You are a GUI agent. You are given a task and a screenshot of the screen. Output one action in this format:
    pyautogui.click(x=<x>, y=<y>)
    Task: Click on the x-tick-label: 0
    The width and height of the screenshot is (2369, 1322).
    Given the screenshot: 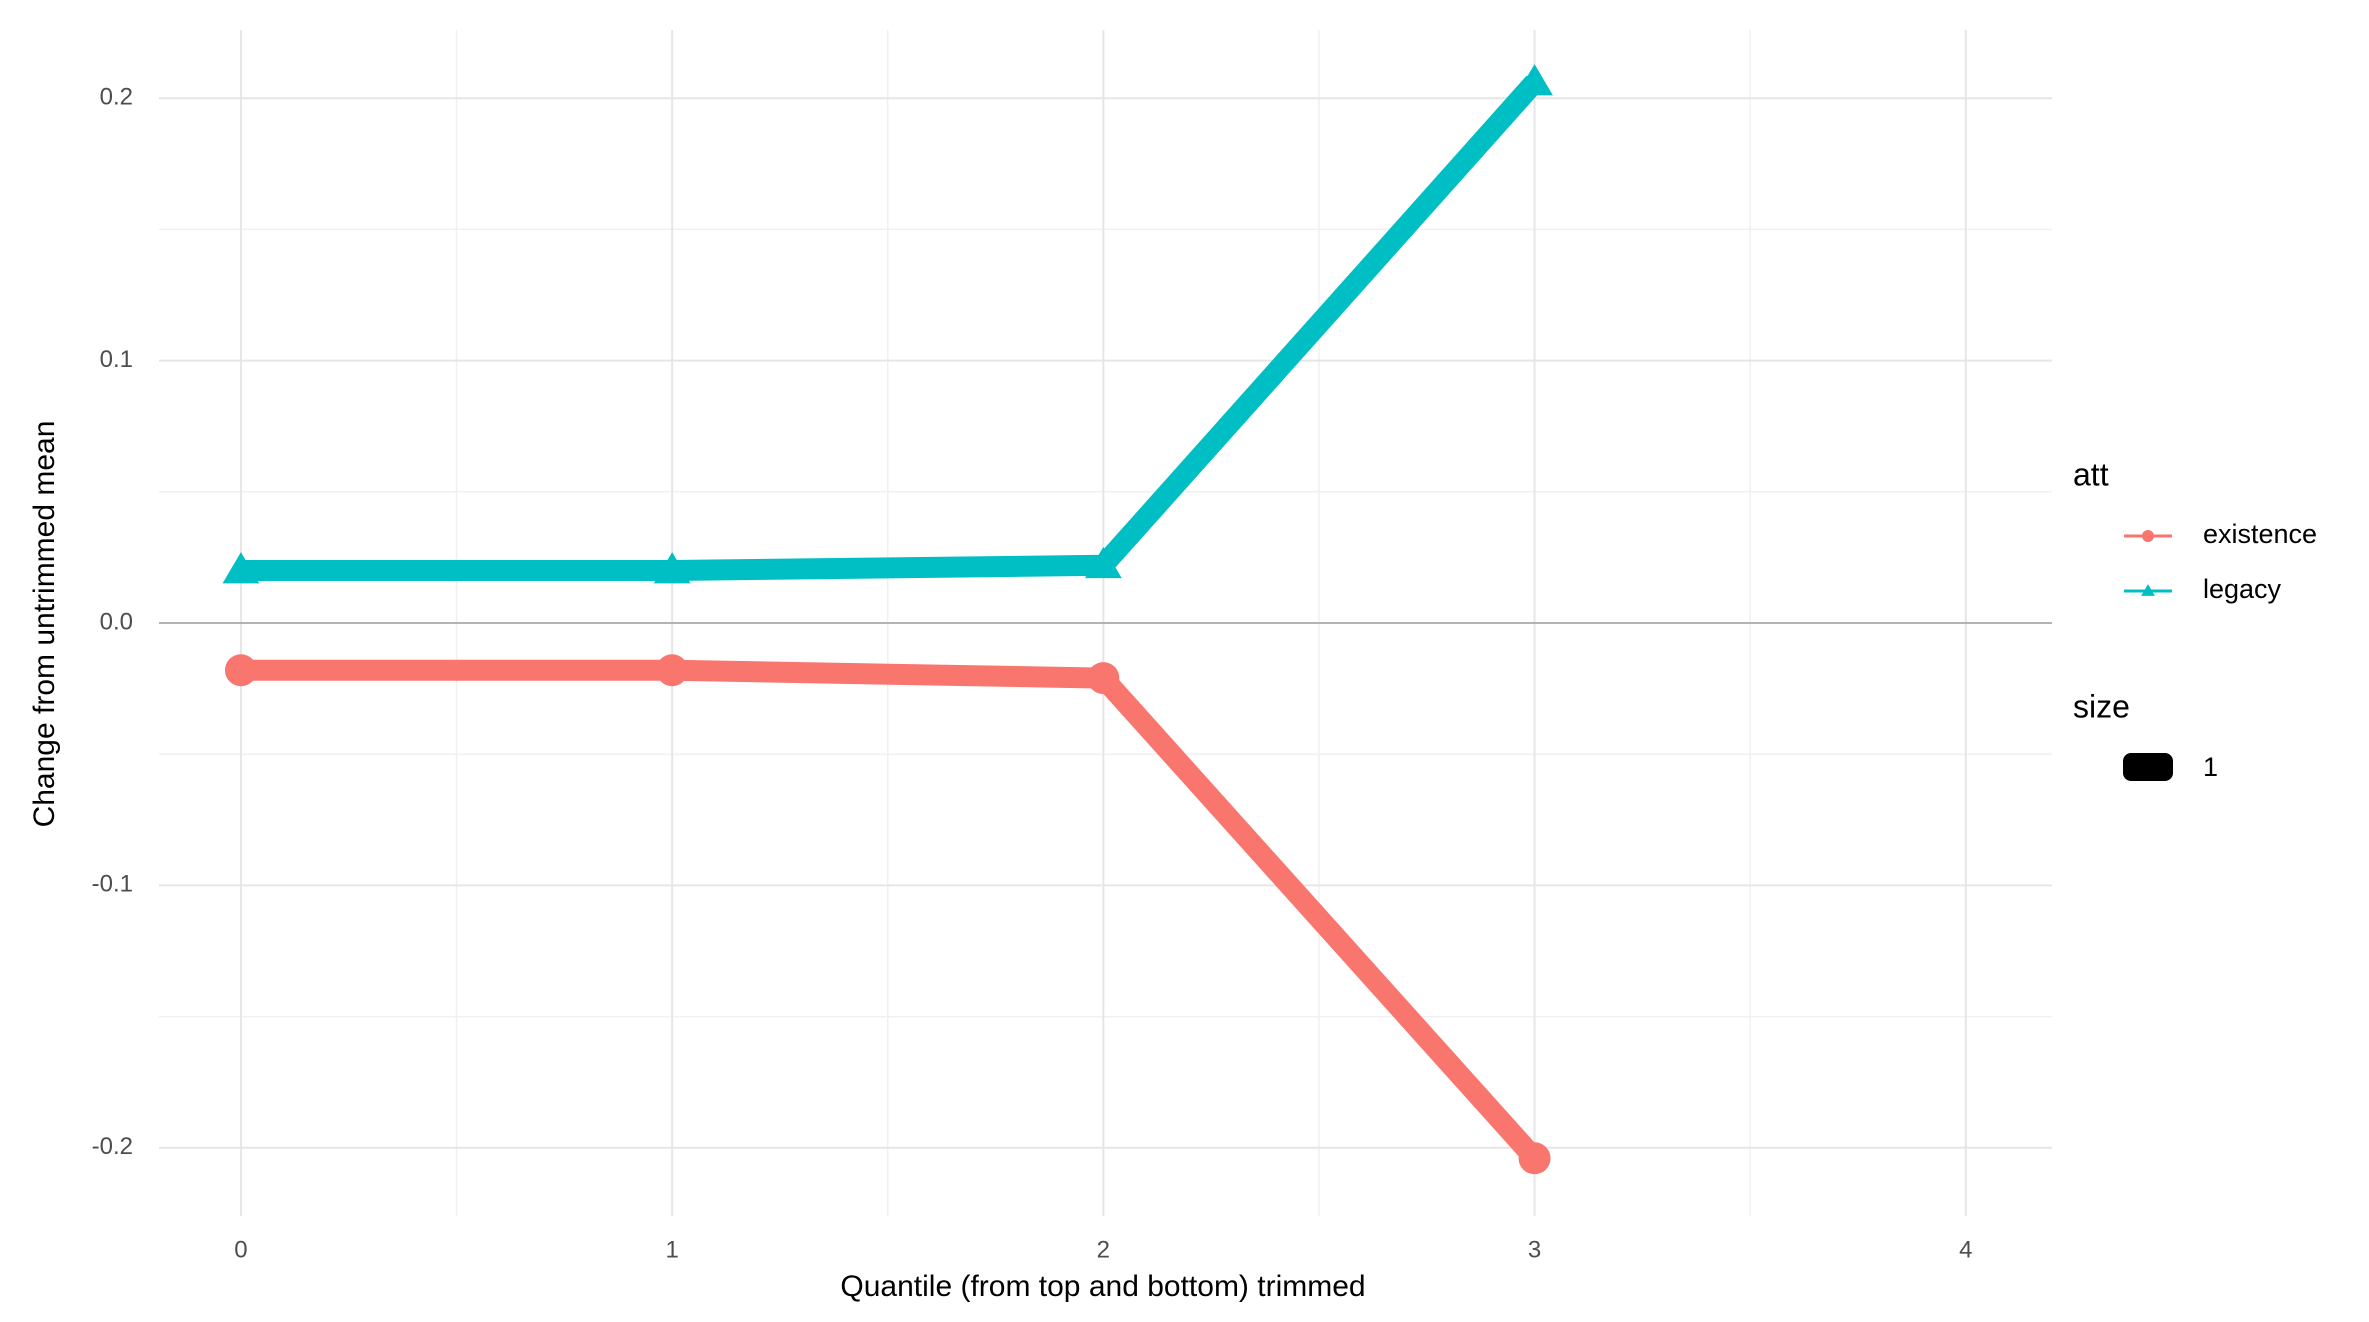 What is the action you would take?
    pyautogui.click(x=240, y=1249)
    